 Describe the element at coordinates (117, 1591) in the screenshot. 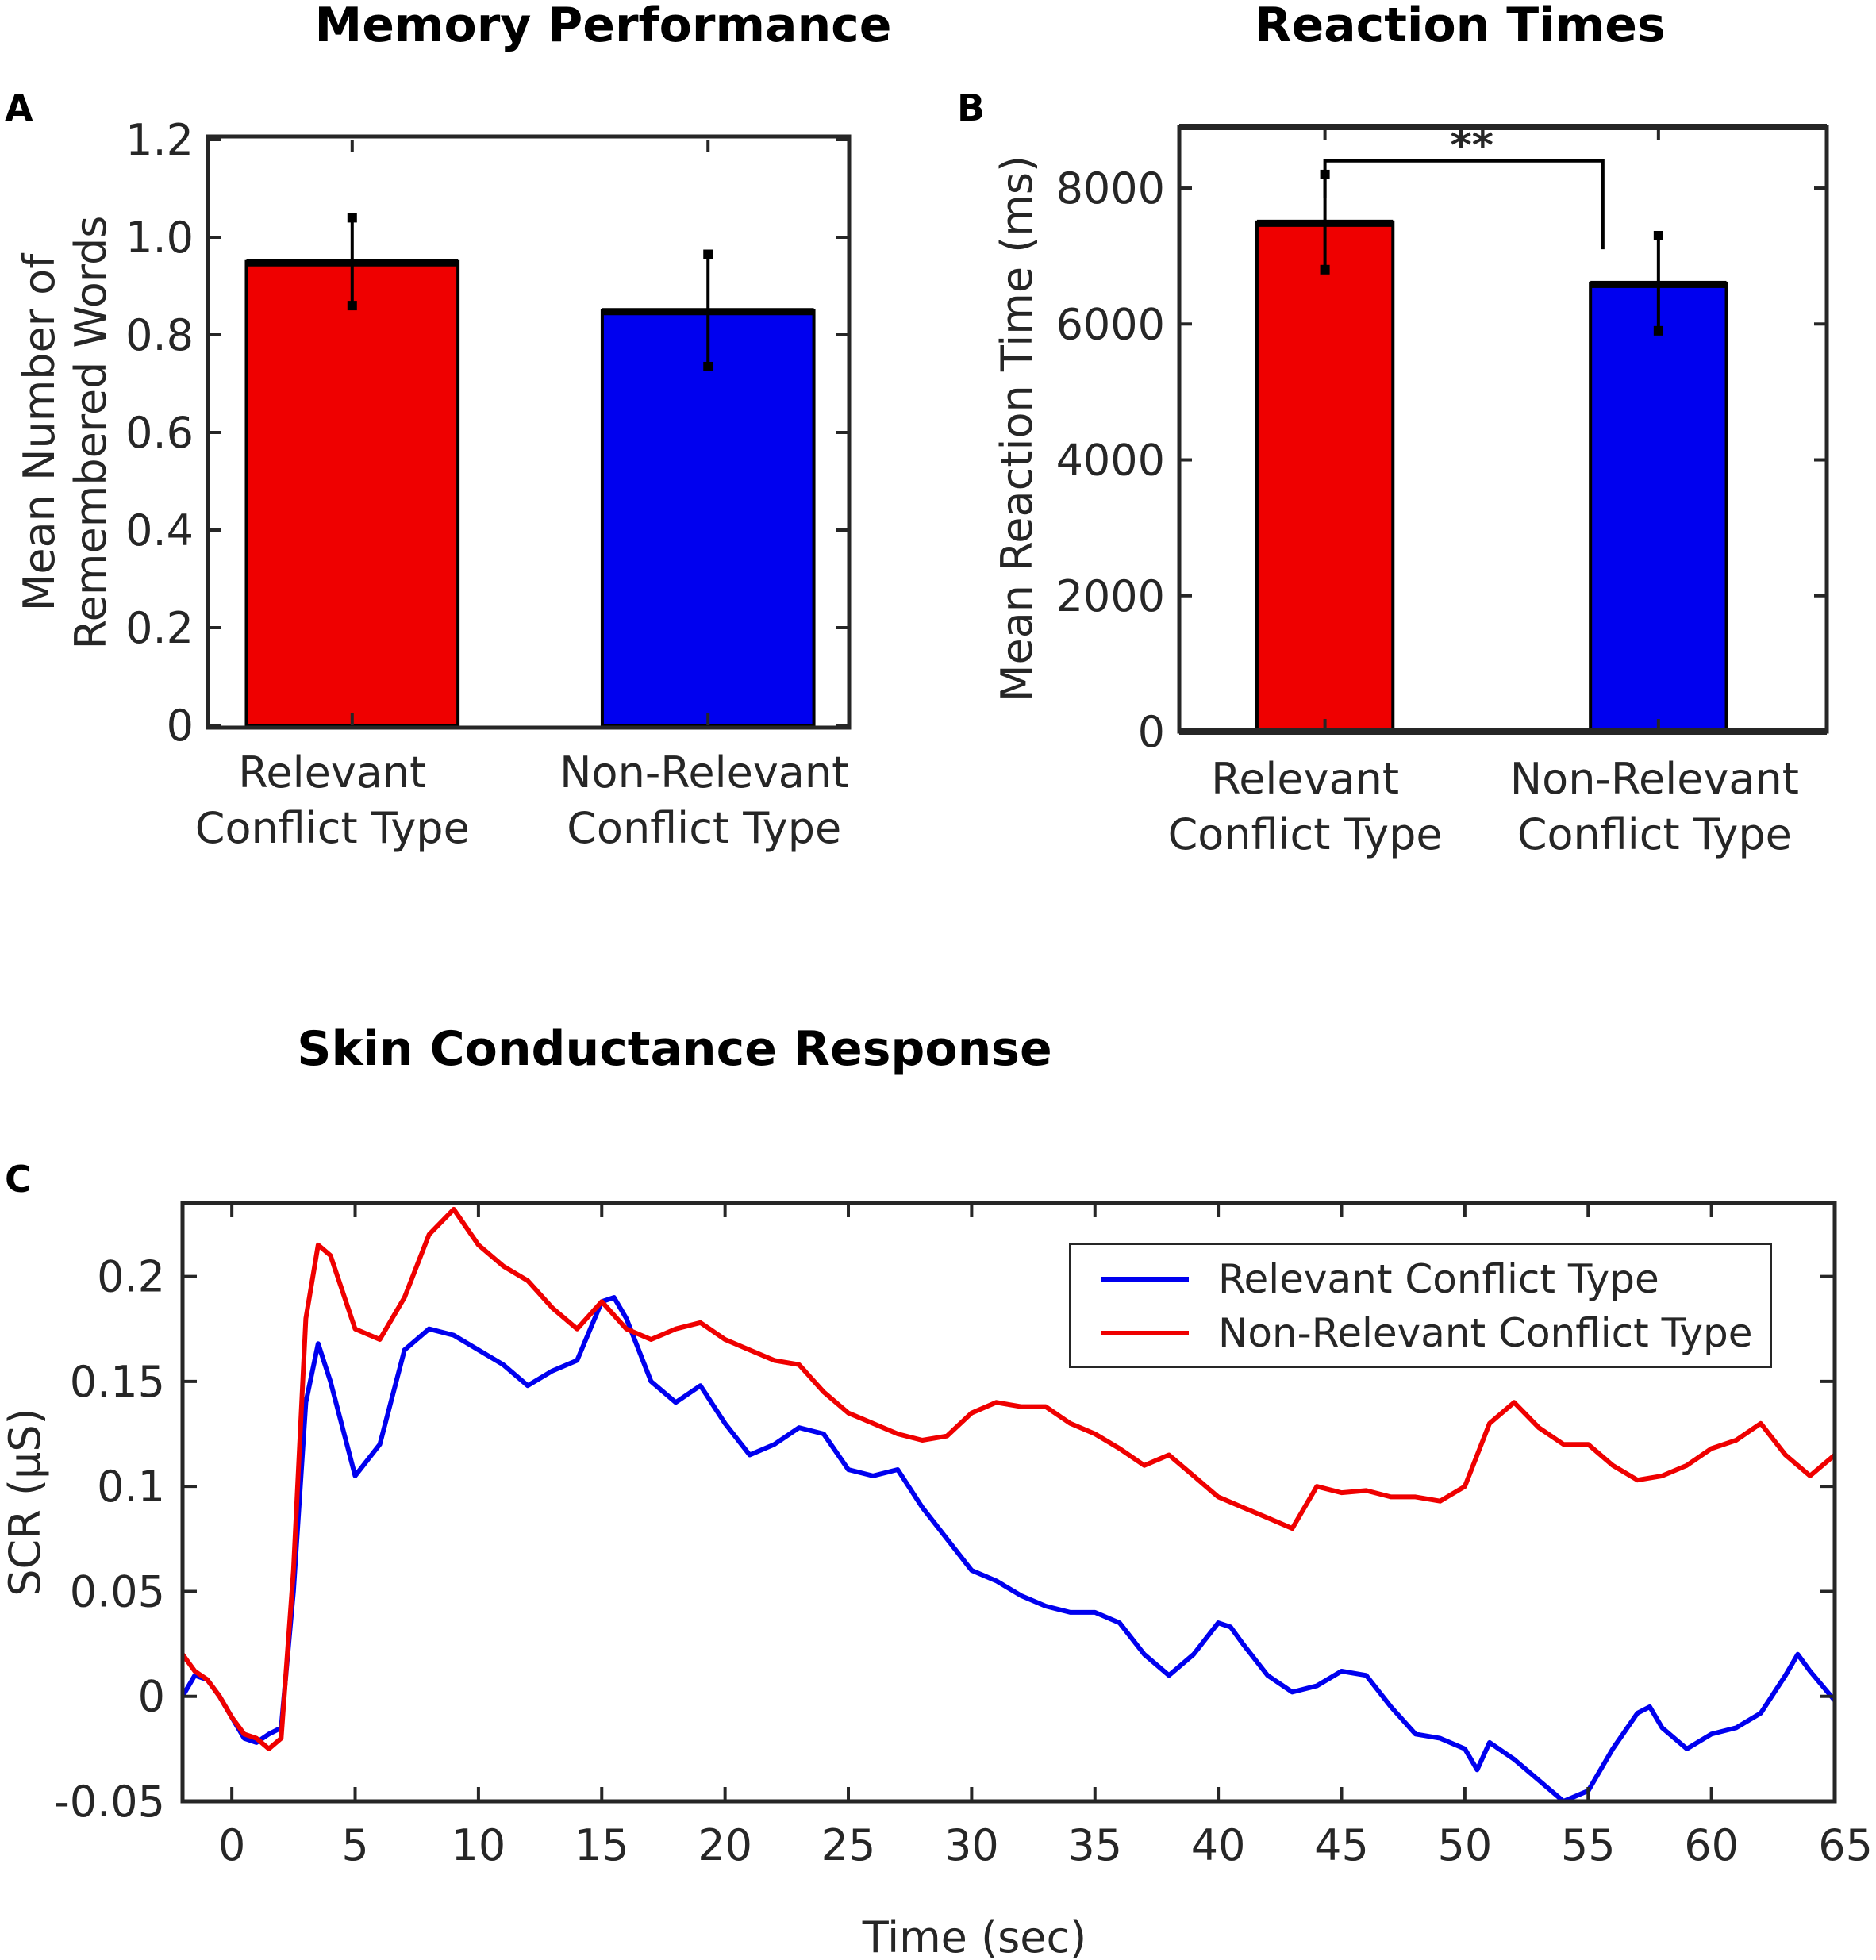

I see `y-tick-label: 0.05` at that location.